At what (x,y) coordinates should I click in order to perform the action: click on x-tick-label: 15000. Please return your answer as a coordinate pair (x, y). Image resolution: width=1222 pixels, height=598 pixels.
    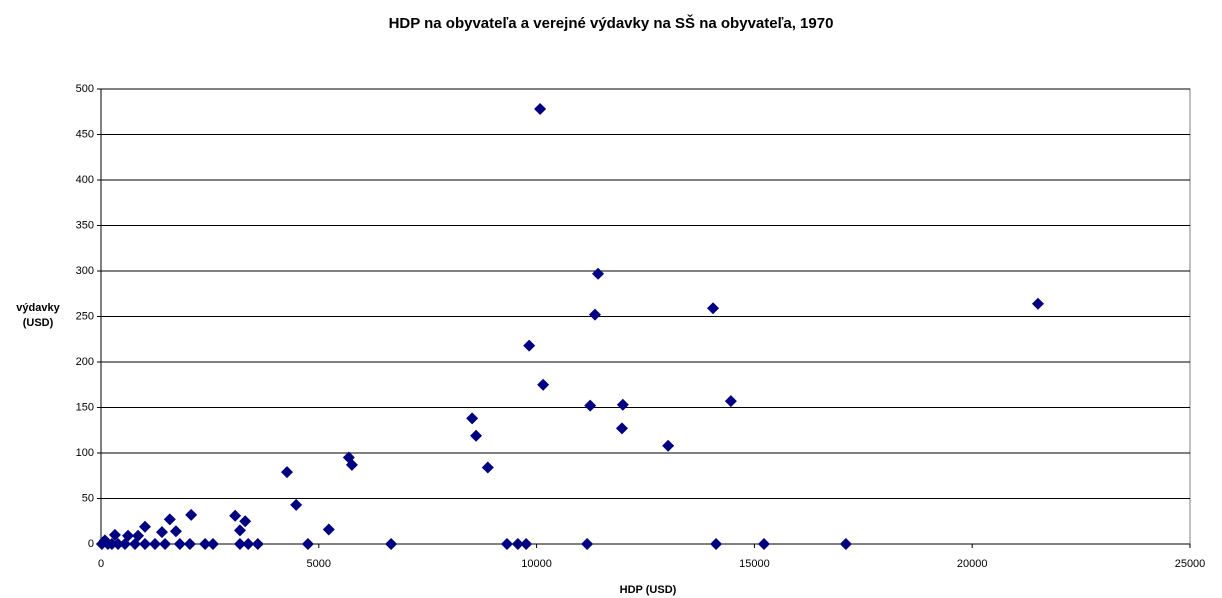
    Looking at the image, I should click on (754, 564).